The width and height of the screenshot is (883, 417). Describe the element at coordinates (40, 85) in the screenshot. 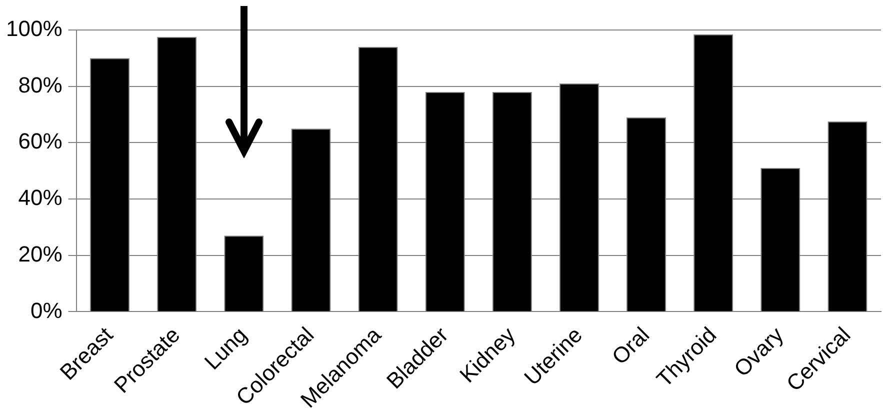

I see `y-tick-label: 80%` at that location.